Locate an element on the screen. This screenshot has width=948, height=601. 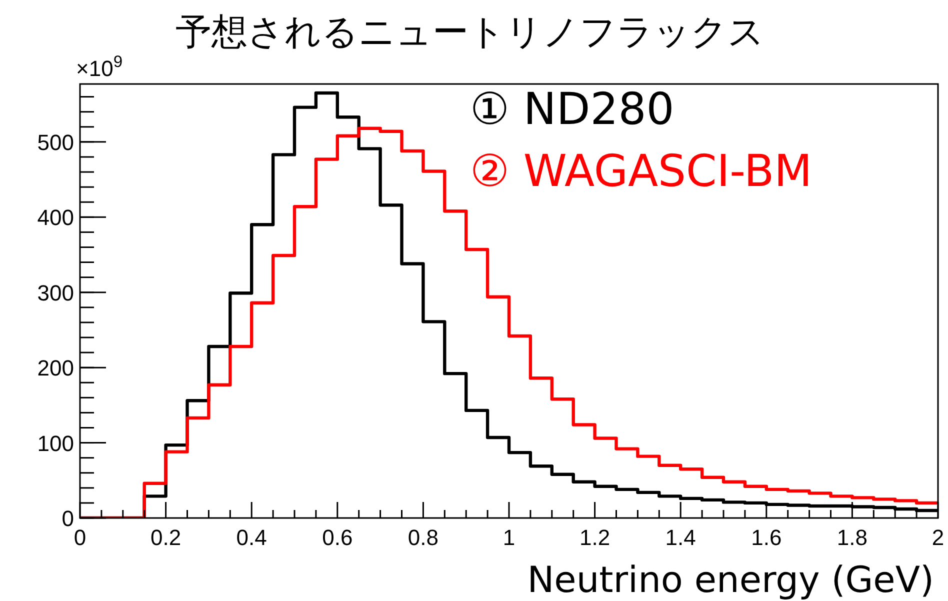
x-tick-label: 0.2 is located at coordinates (166, 537).